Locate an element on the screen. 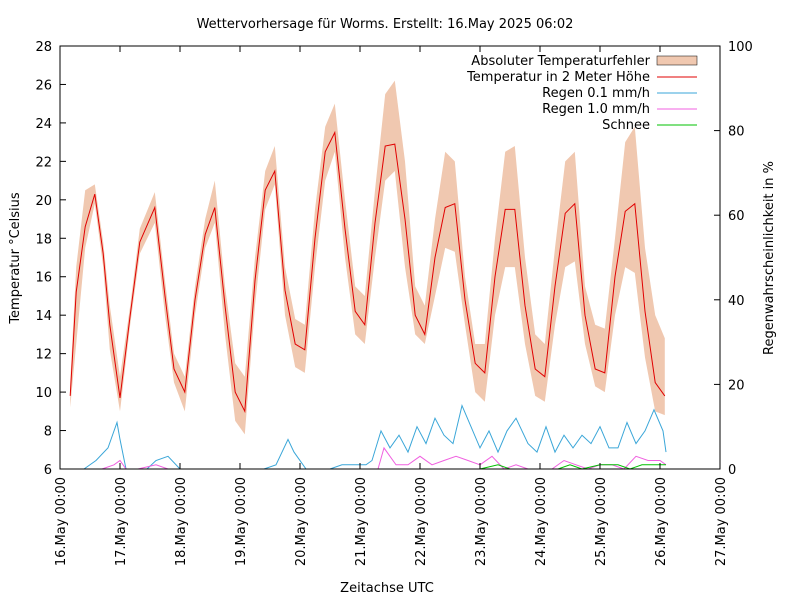  x-tick-label: 24.May 00:00 is located at coordinates (541, 521).